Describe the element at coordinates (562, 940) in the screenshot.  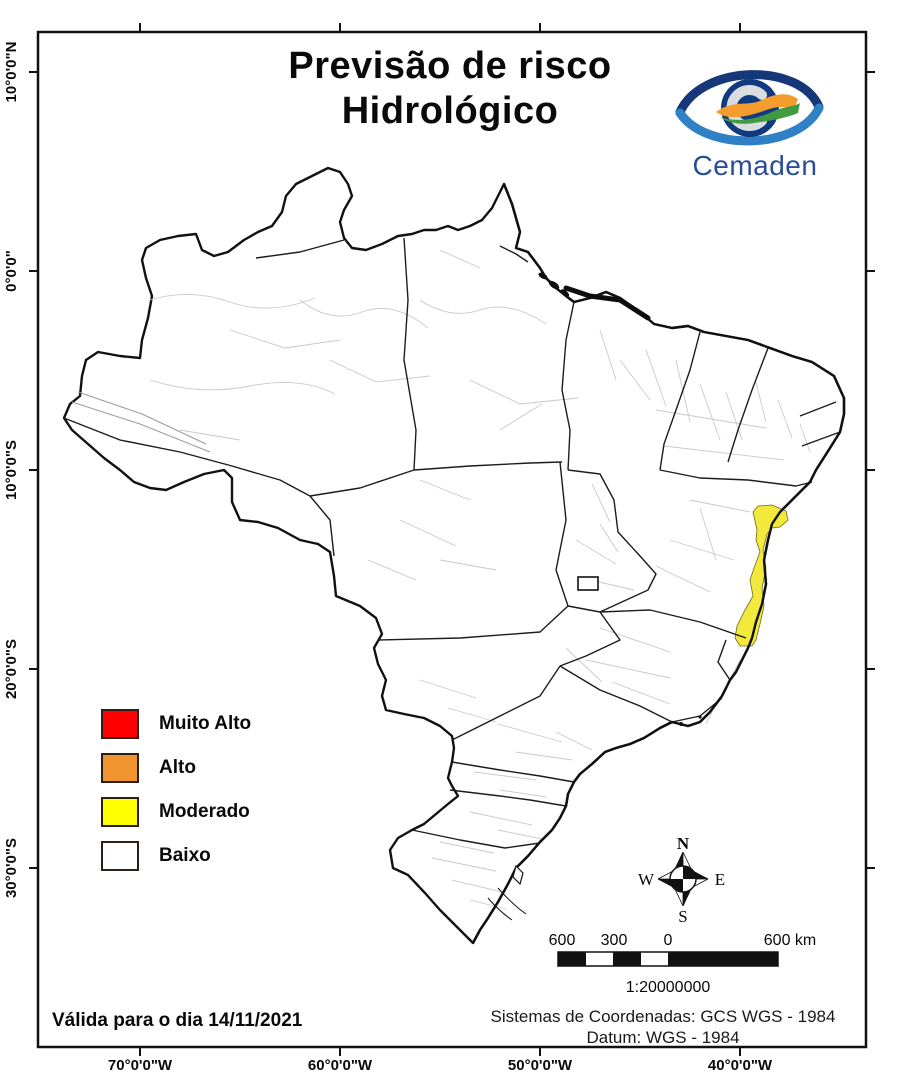
I see `scale-label-600-left: 600` at that location.